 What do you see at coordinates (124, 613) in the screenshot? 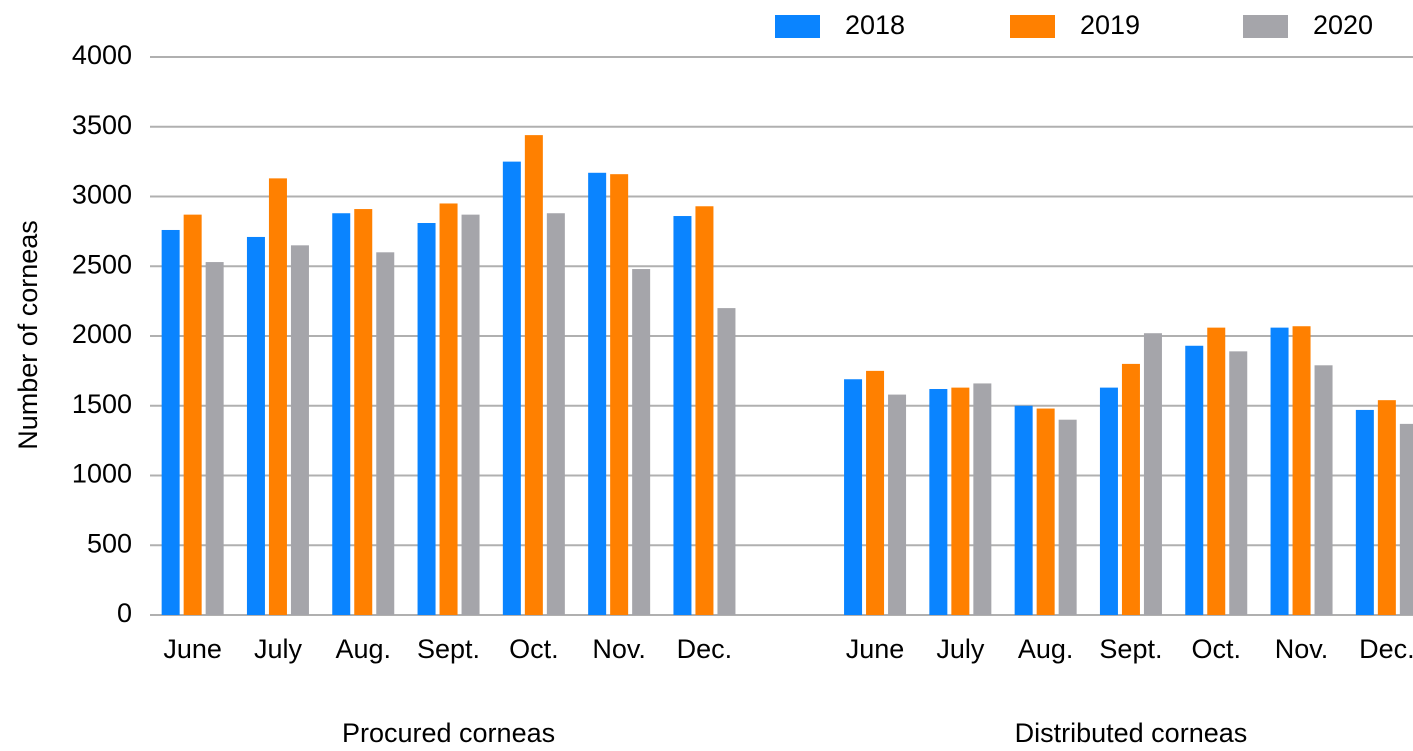
I see `y-tick-label: 0` at bounding box center [124, 613].